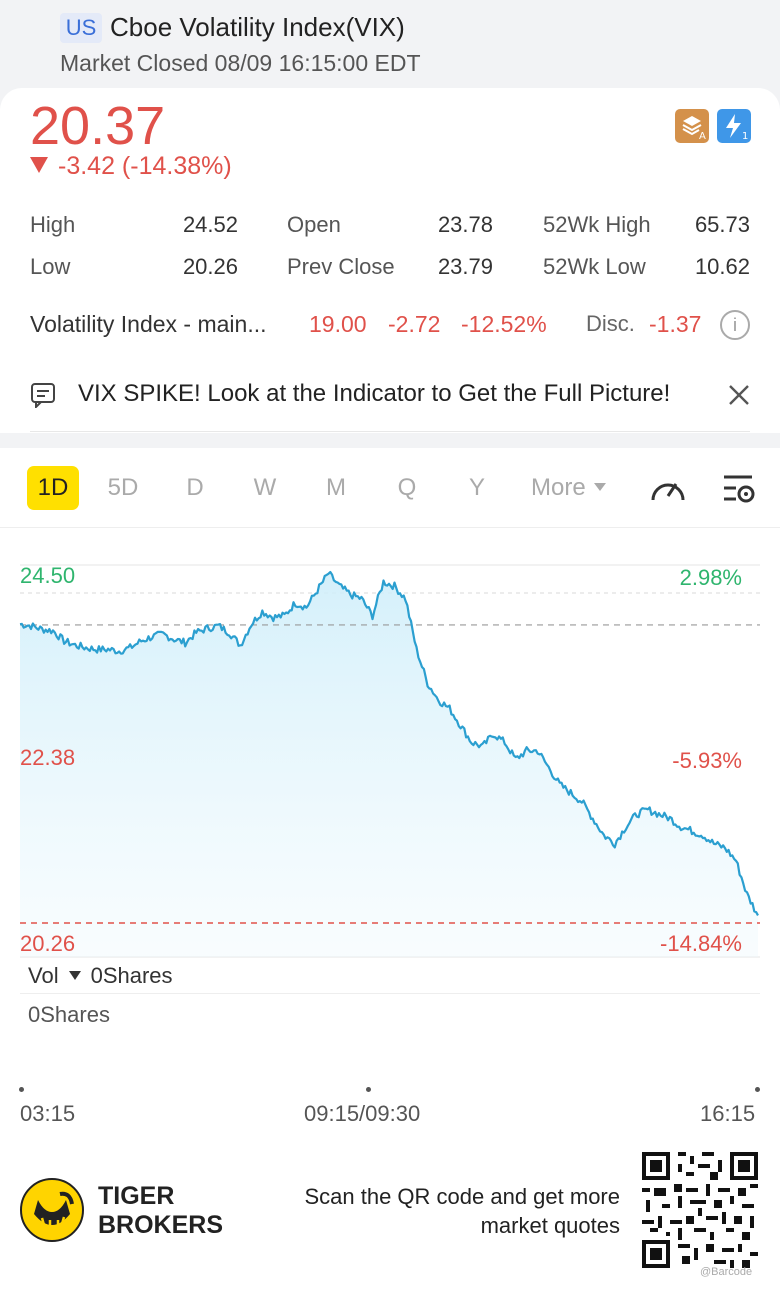 Image resolution: width=780 pixels, height=1290 pixels. Describe the element at coordinates (702, 136) in the screenshot. I see `svg-text: A` at that location.